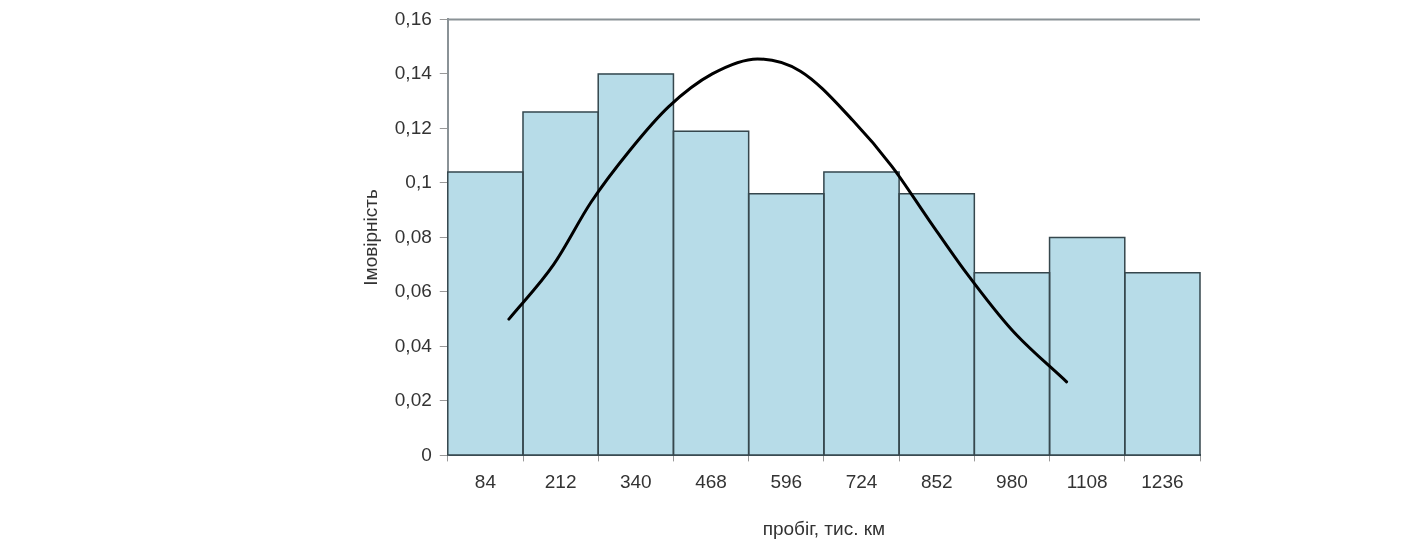 The width and height of the screenshot is (1406, 549). I want to click on x-tick-label: 84, so click(485, 482).